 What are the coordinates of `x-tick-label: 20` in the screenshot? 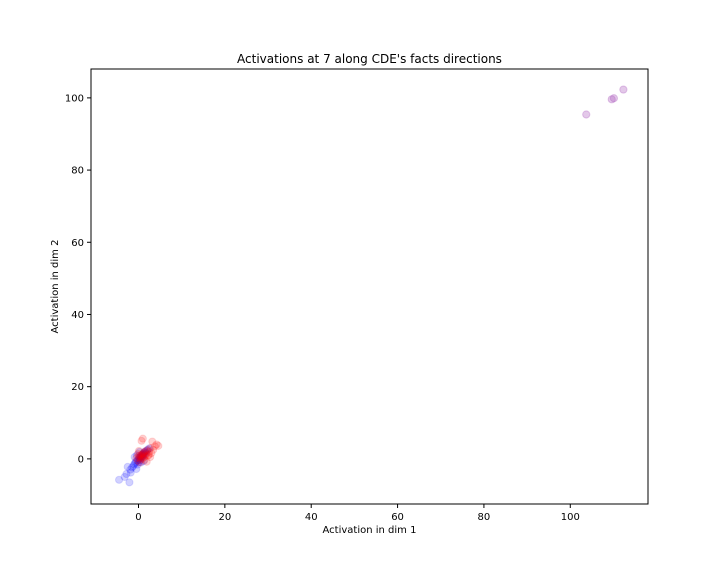 It's located at (224, 517).